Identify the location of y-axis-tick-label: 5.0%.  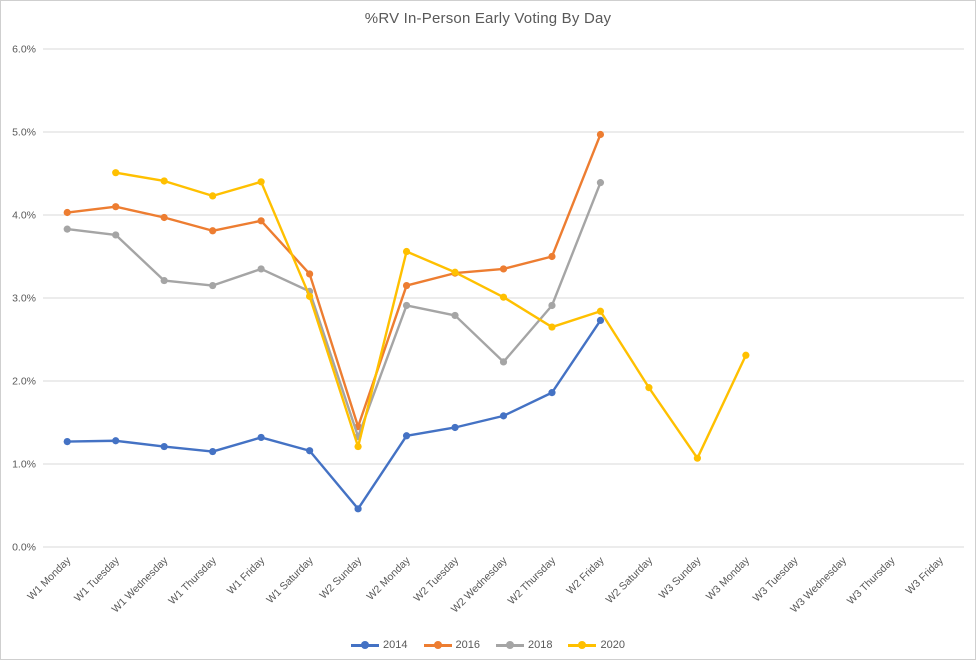
(24, 133).